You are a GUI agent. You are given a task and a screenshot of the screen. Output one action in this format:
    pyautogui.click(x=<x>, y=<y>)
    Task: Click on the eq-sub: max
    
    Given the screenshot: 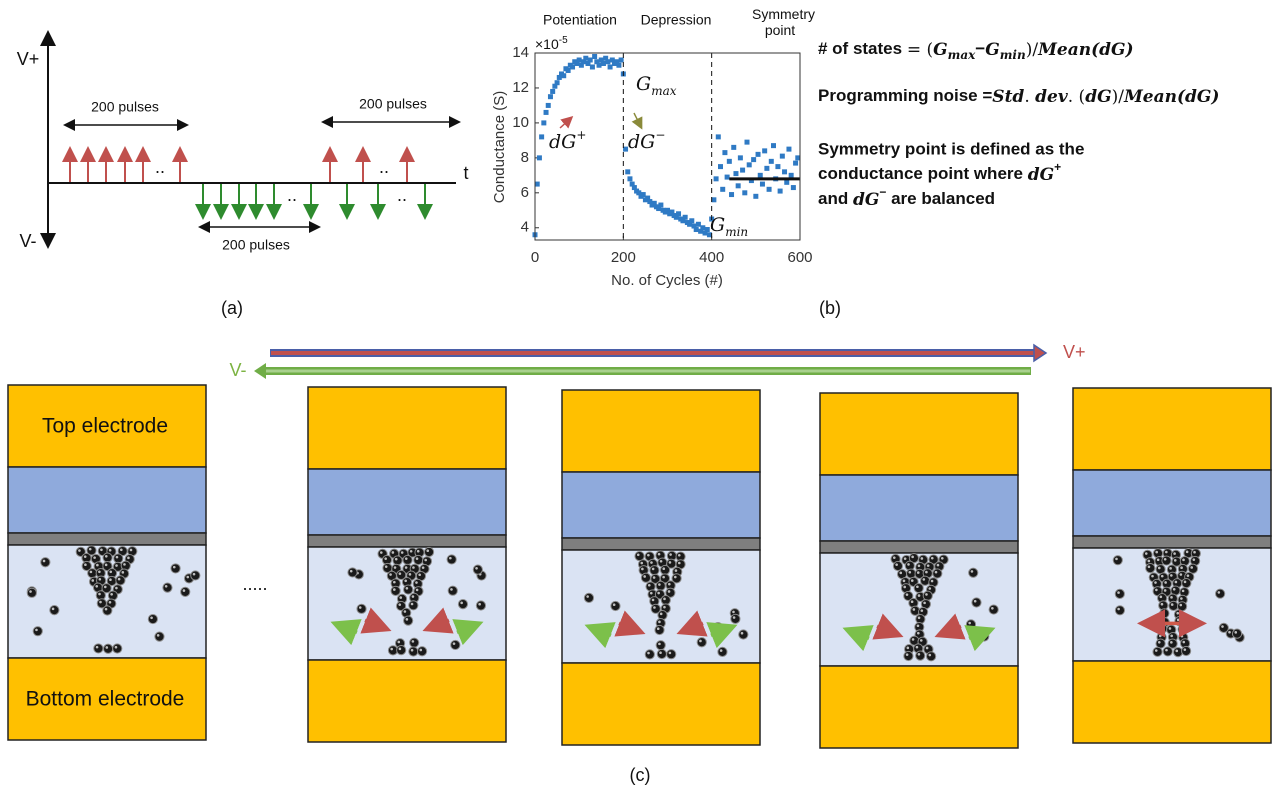 What is the action you would take?
    pyautogui.click(x=962, y=55)
    